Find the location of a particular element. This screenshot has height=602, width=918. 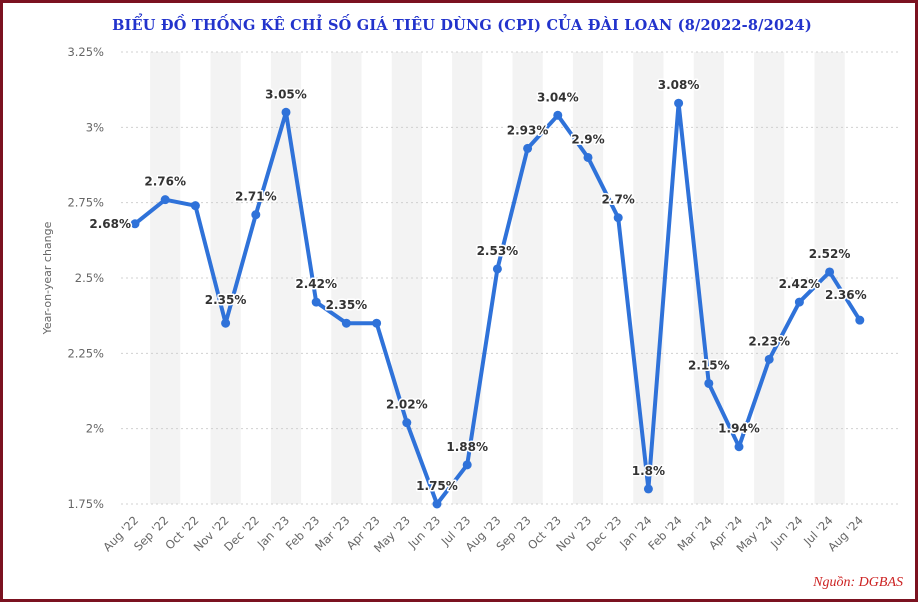

x-tick-label: Jun '24 is located at coordinates (786, 532).